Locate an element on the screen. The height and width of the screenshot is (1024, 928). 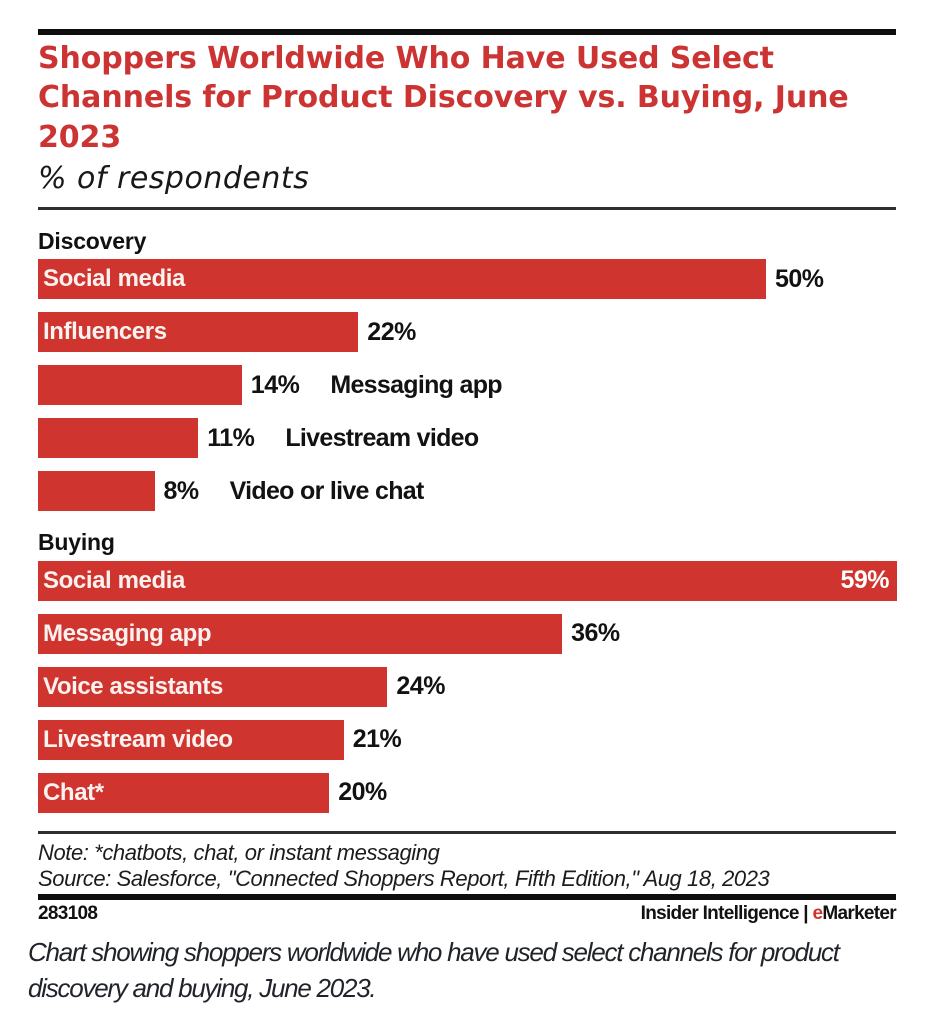
brand-logotype: Insider Intelligence | eMarketer is located at coordinates (768, 913).